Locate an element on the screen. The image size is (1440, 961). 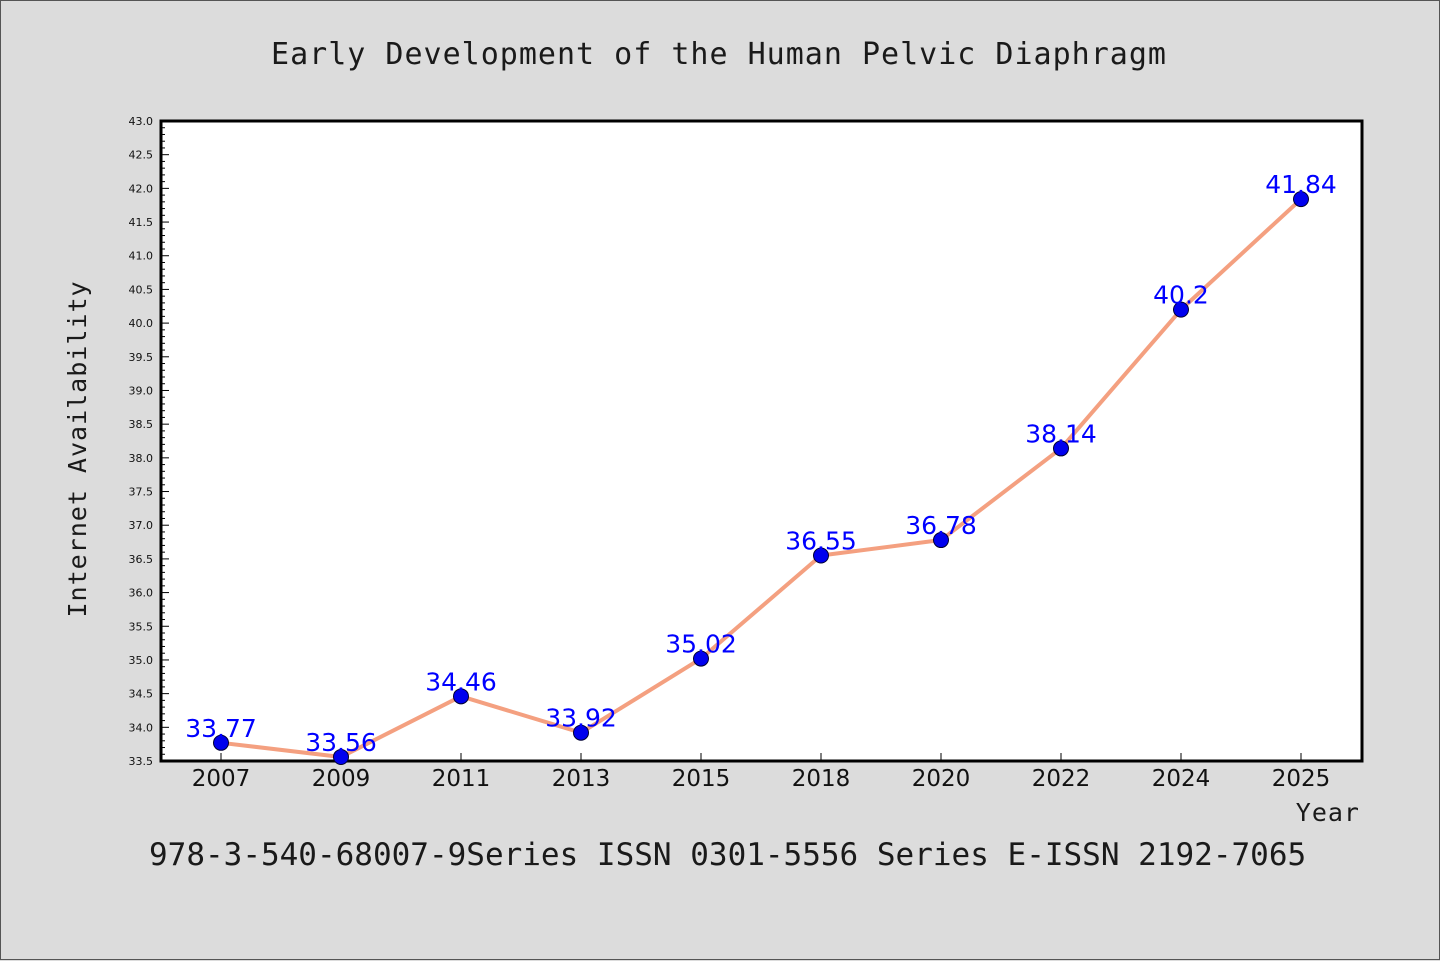
y-tick-label: 33.5 is located at coordinates (141, 761).